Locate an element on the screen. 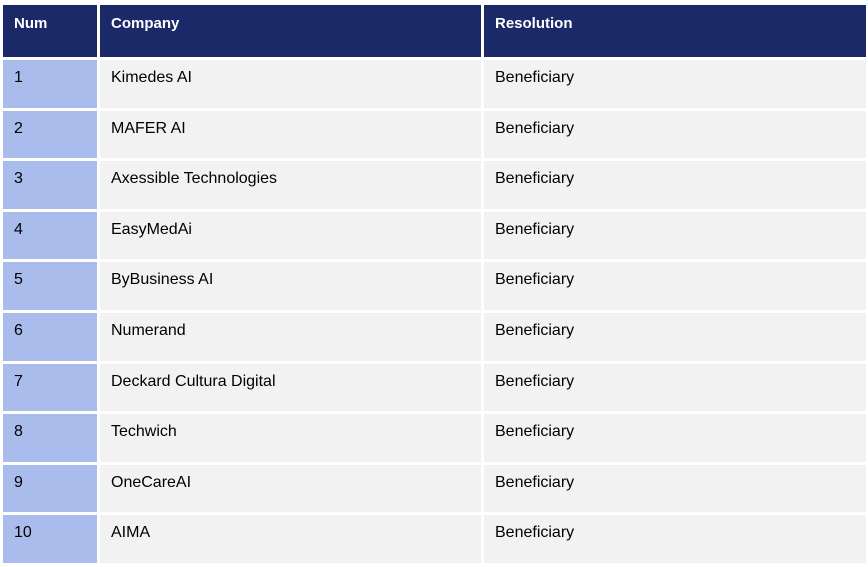 This screenshot has height=567, width=868. row-num-cell: 8 is located at coordinates (50, 438).